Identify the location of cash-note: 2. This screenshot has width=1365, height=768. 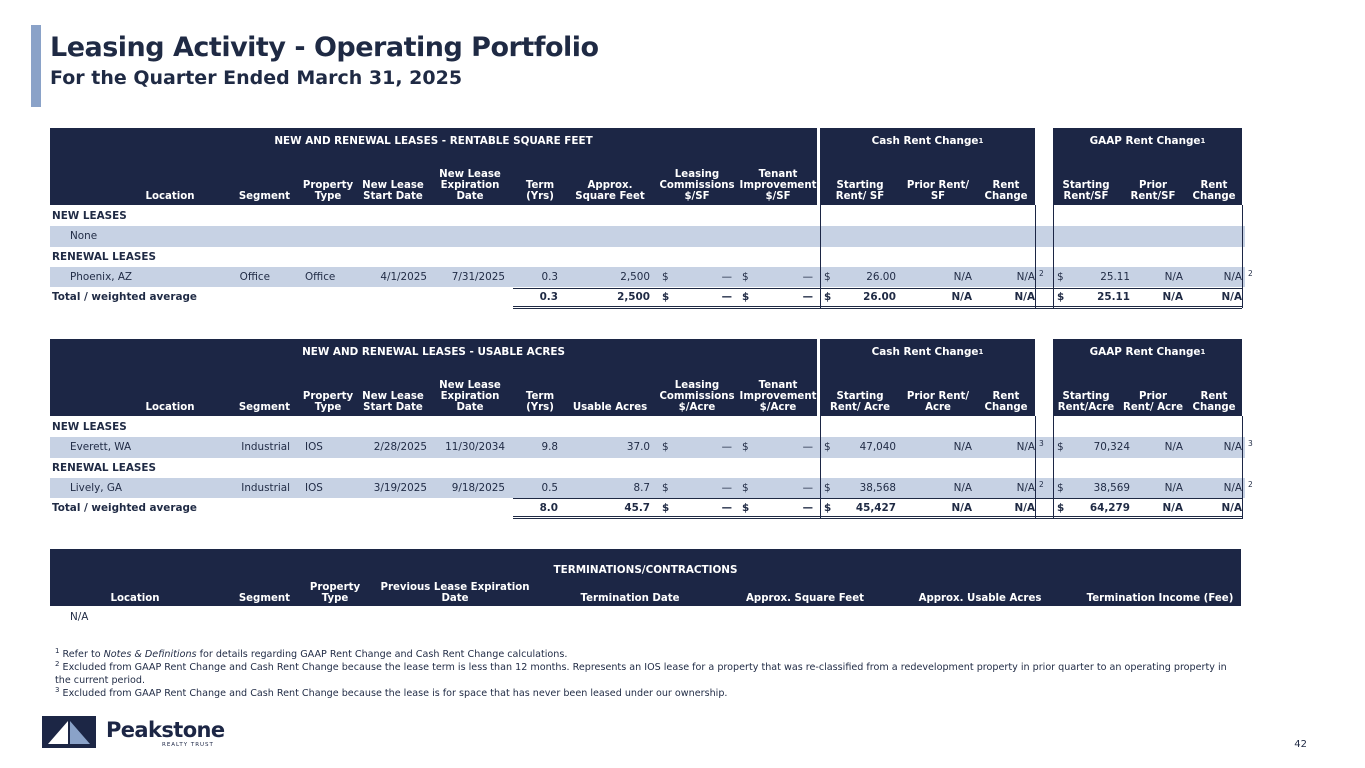
(1041, 484).